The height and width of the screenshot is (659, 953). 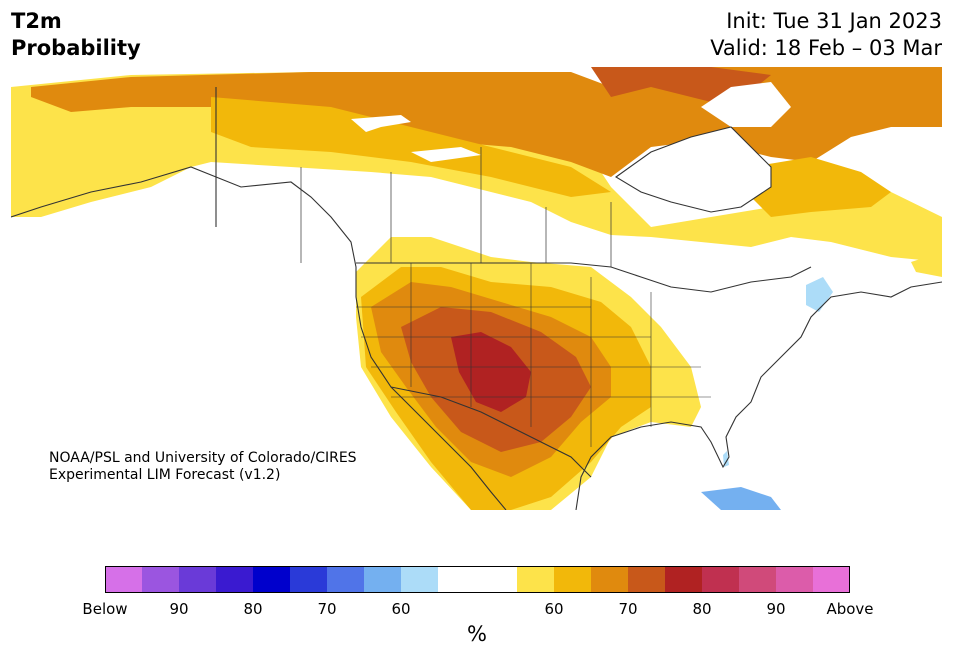 I want to click on province-lines, so click(x=456, y=207).